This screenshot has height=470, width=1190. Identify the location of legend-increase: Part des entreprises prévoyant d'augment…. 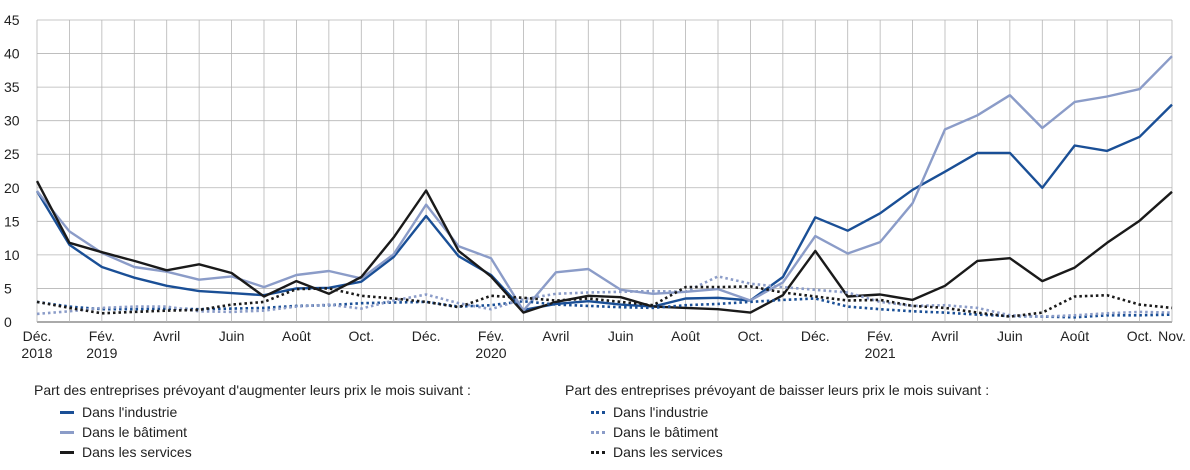
(252, 422).